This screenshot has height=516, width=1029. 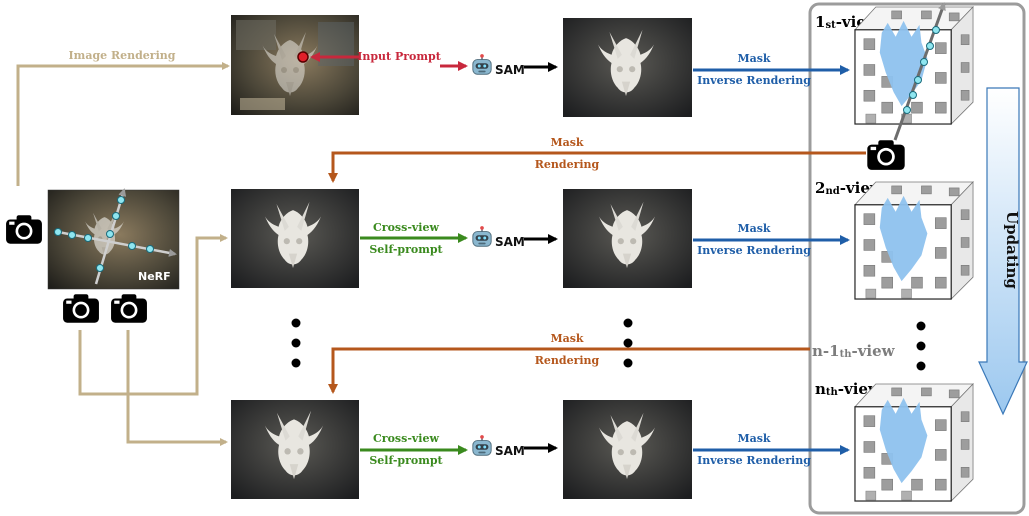 I want to click on input-prompt-label: Input Prompt, so click(x=399, y=56).